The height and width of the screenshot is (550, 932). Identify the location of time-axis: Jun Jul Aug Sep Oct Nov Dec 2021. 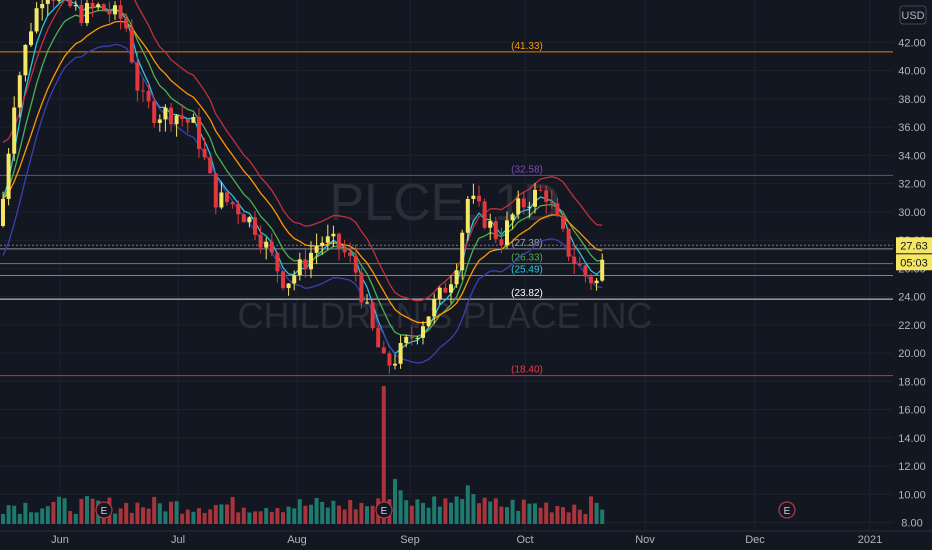
(466, 538).